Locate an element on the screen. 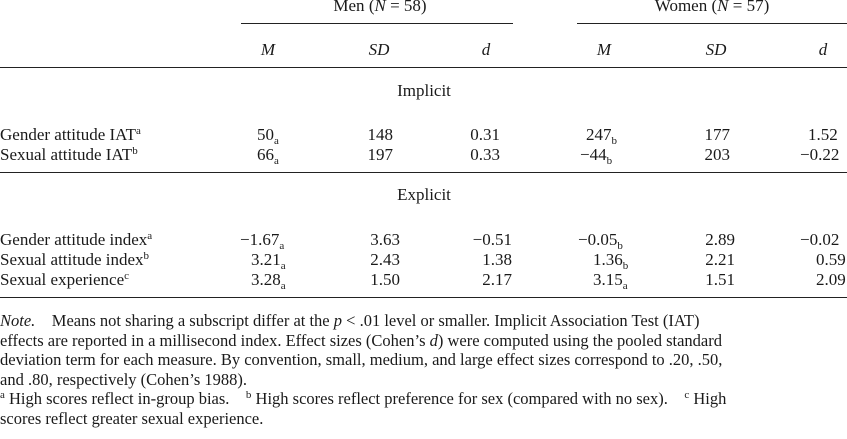  cell-men-sd: 197 is located at coordinates (380, 154).